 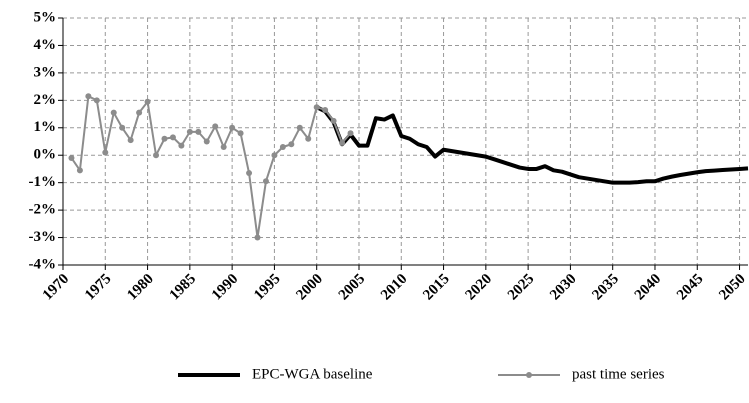 I want to click on y-tick-label: 4%, so click(x=45, y=45).